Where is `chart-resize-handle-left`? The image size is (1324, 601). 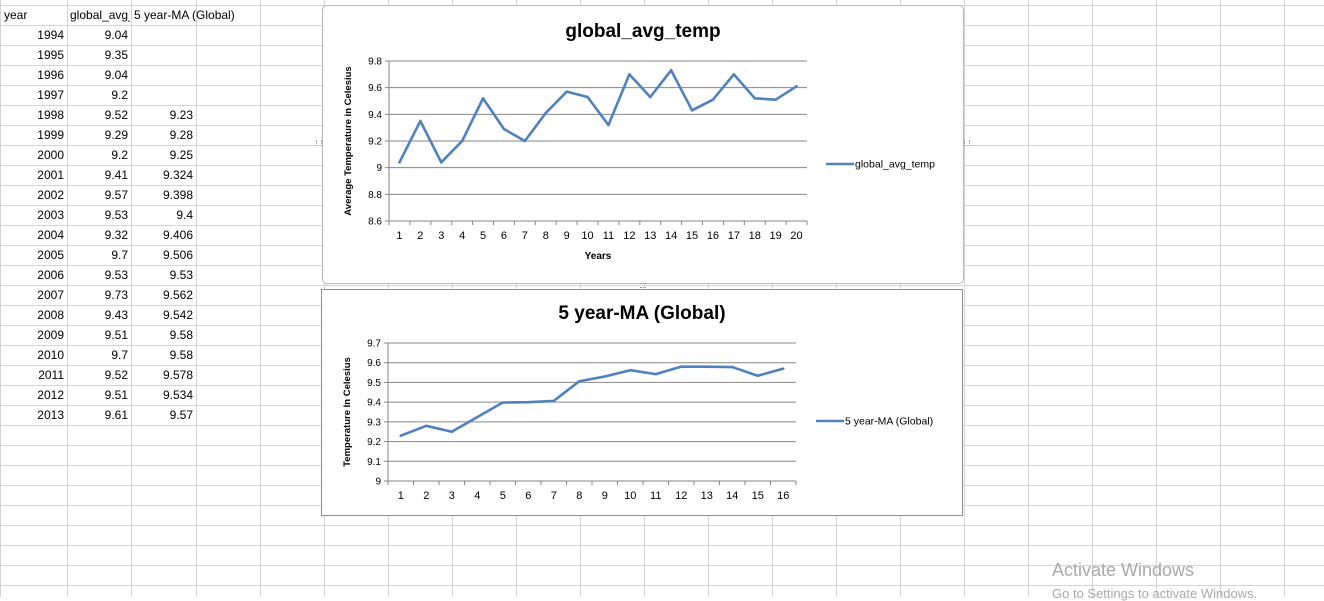
chart-resize-handle-left is located at coordinates (319, 143).